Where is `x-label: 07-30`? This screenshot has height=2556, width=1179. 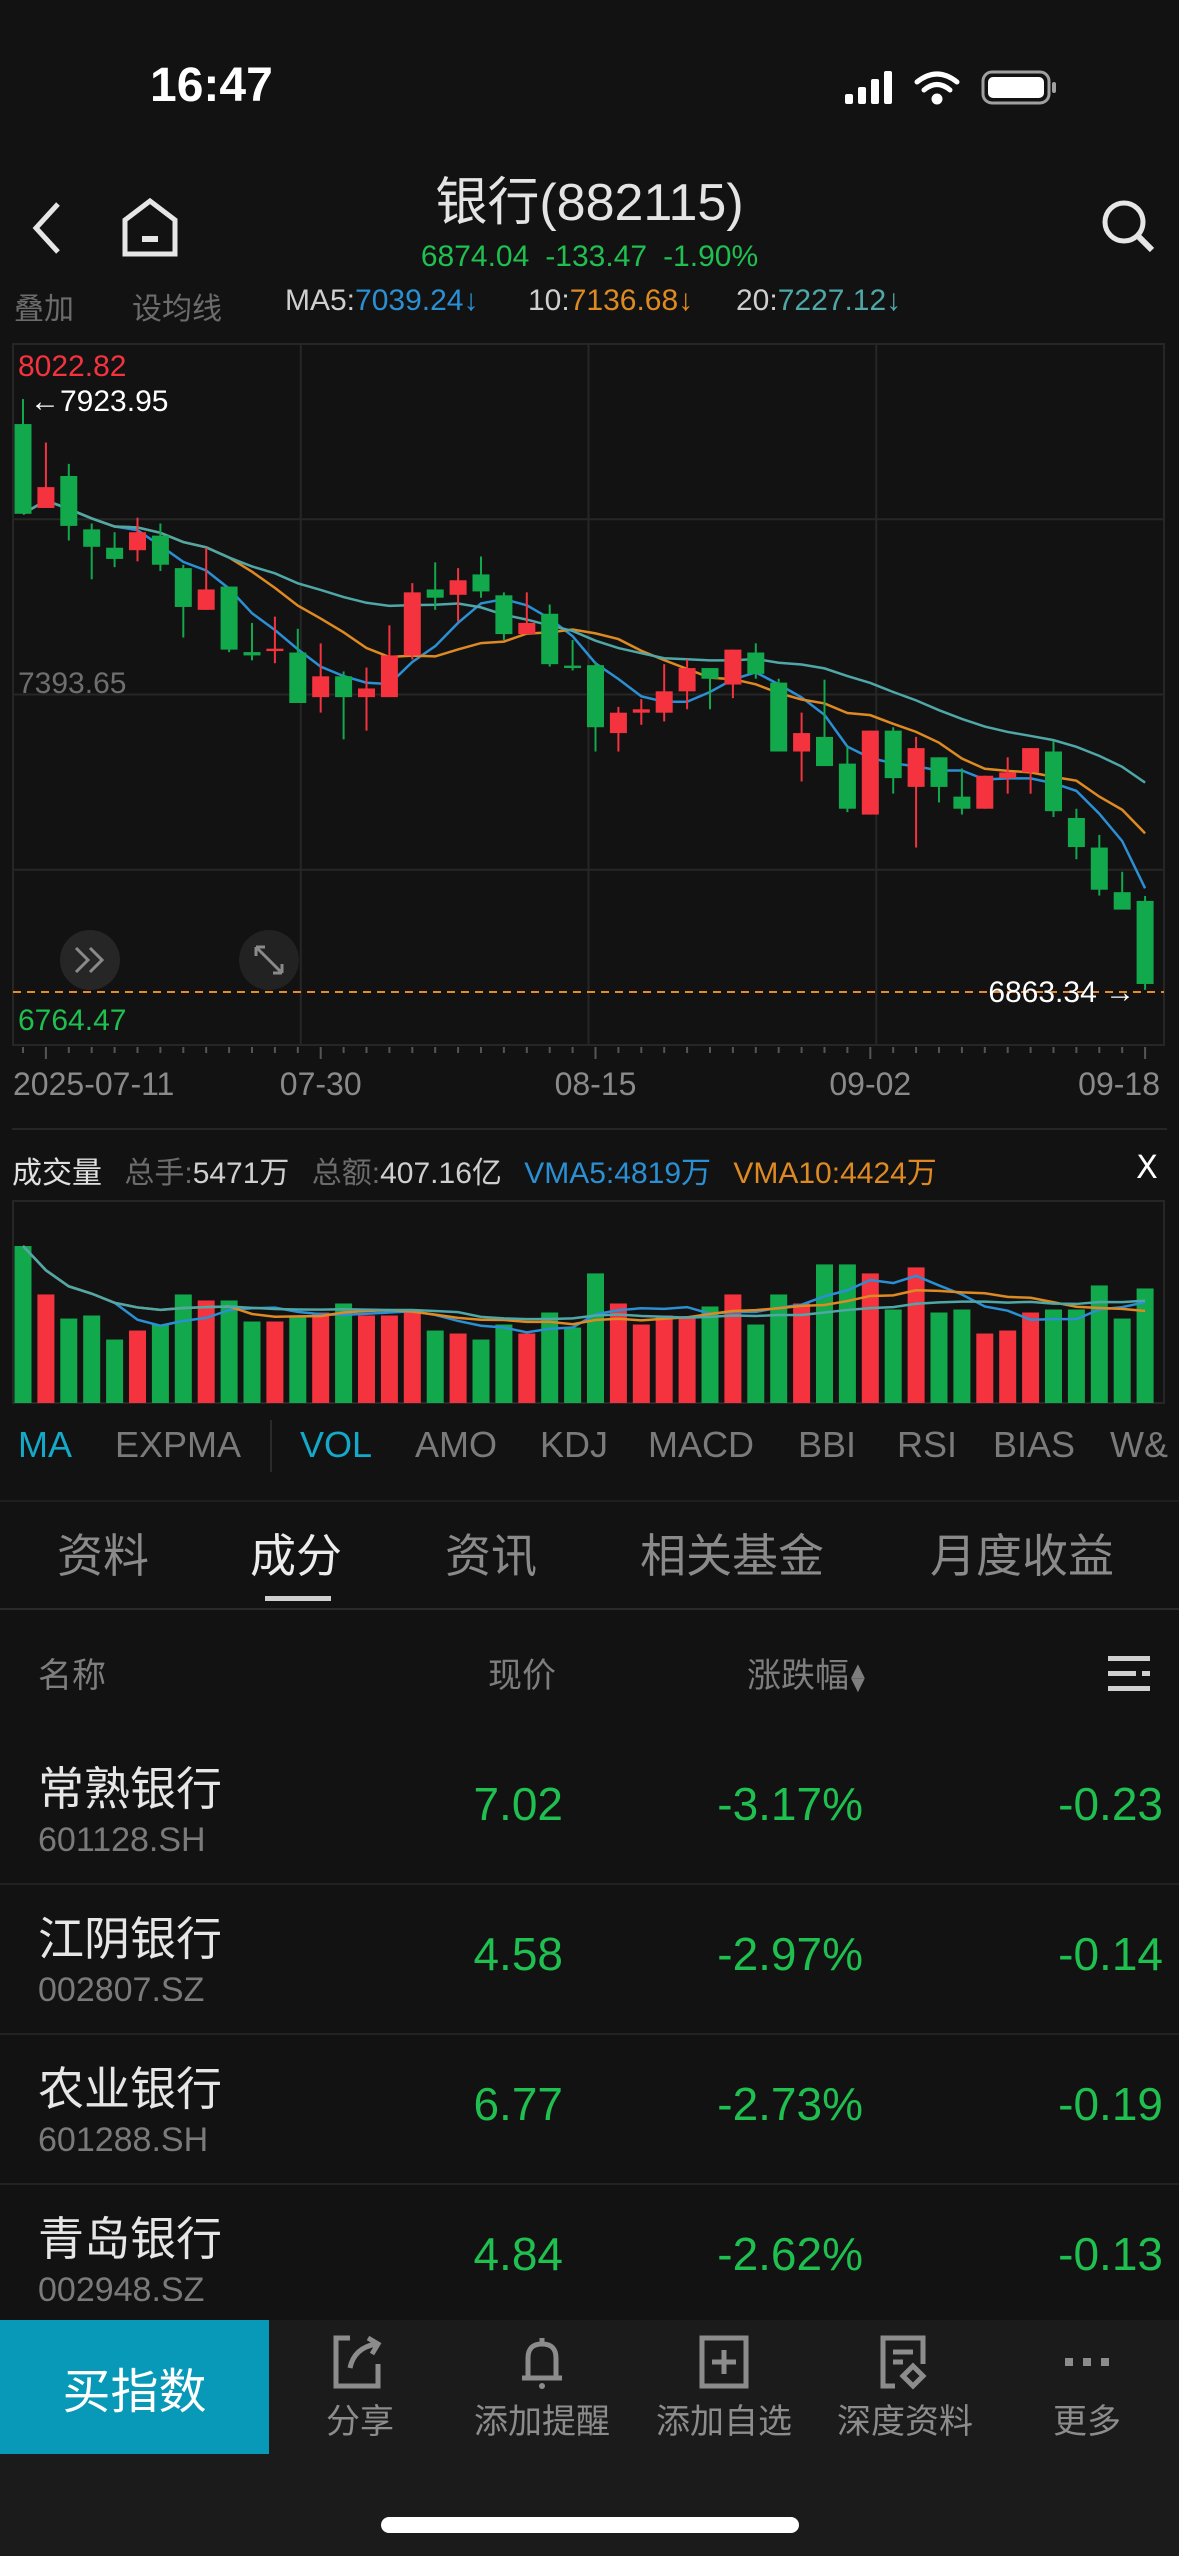 x-label: 07-30 is located at coordinates (321, 1084).